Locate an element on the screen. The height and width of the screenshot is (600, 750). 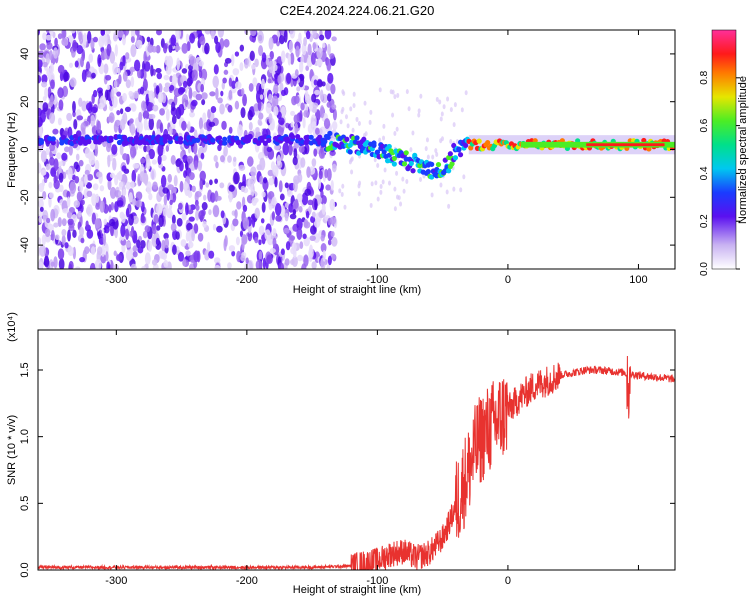
colorbar-tick-label: 0.8 is located at coordinates (704, 77).